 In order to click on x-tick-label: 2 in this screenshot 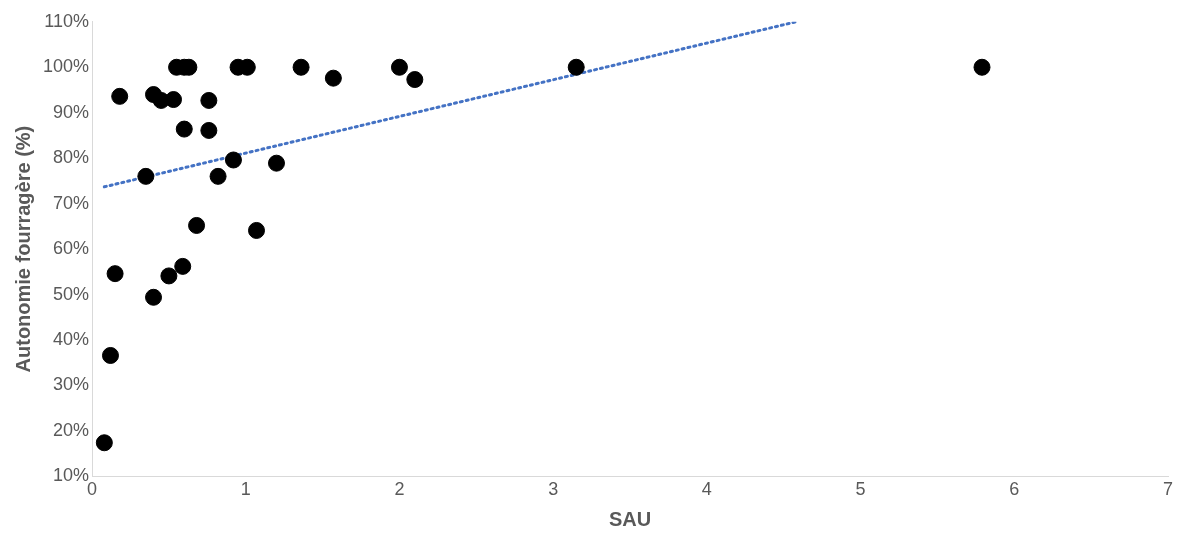, I will do `click(399, 489)`.